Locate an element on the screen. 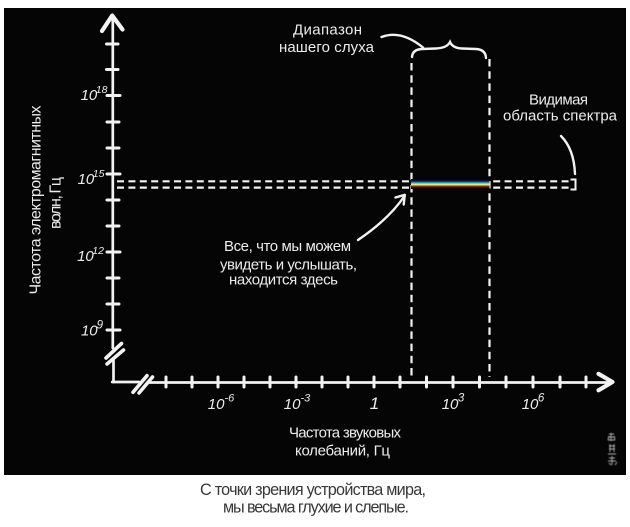 The width and height of the screenshot is (630, 527). svg-text: увидеть и услышать, is located at coordinates (288, 265).